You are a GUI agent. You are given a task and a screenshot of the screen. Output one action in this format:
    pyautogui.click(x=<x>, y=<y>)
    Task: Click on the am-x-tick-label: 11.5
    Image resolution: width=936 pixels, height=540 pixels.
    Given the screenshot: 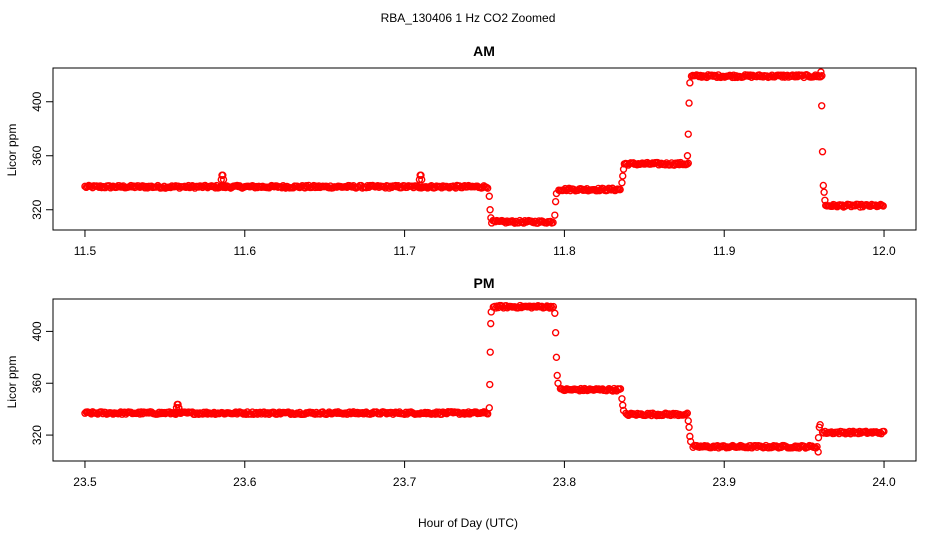 What is the action you would take?
    pyautogui.click(x=85, y=251)
    